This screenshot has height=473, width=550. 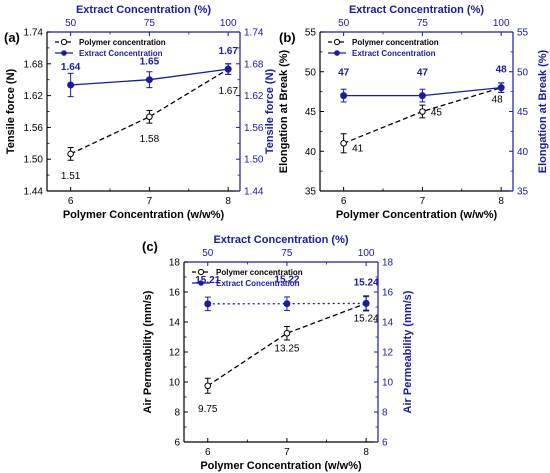 What do you see at coordinates (175, 293) in the screenshot?
I see `y-tick-label-left: 16` at bounding box center [175, 293].